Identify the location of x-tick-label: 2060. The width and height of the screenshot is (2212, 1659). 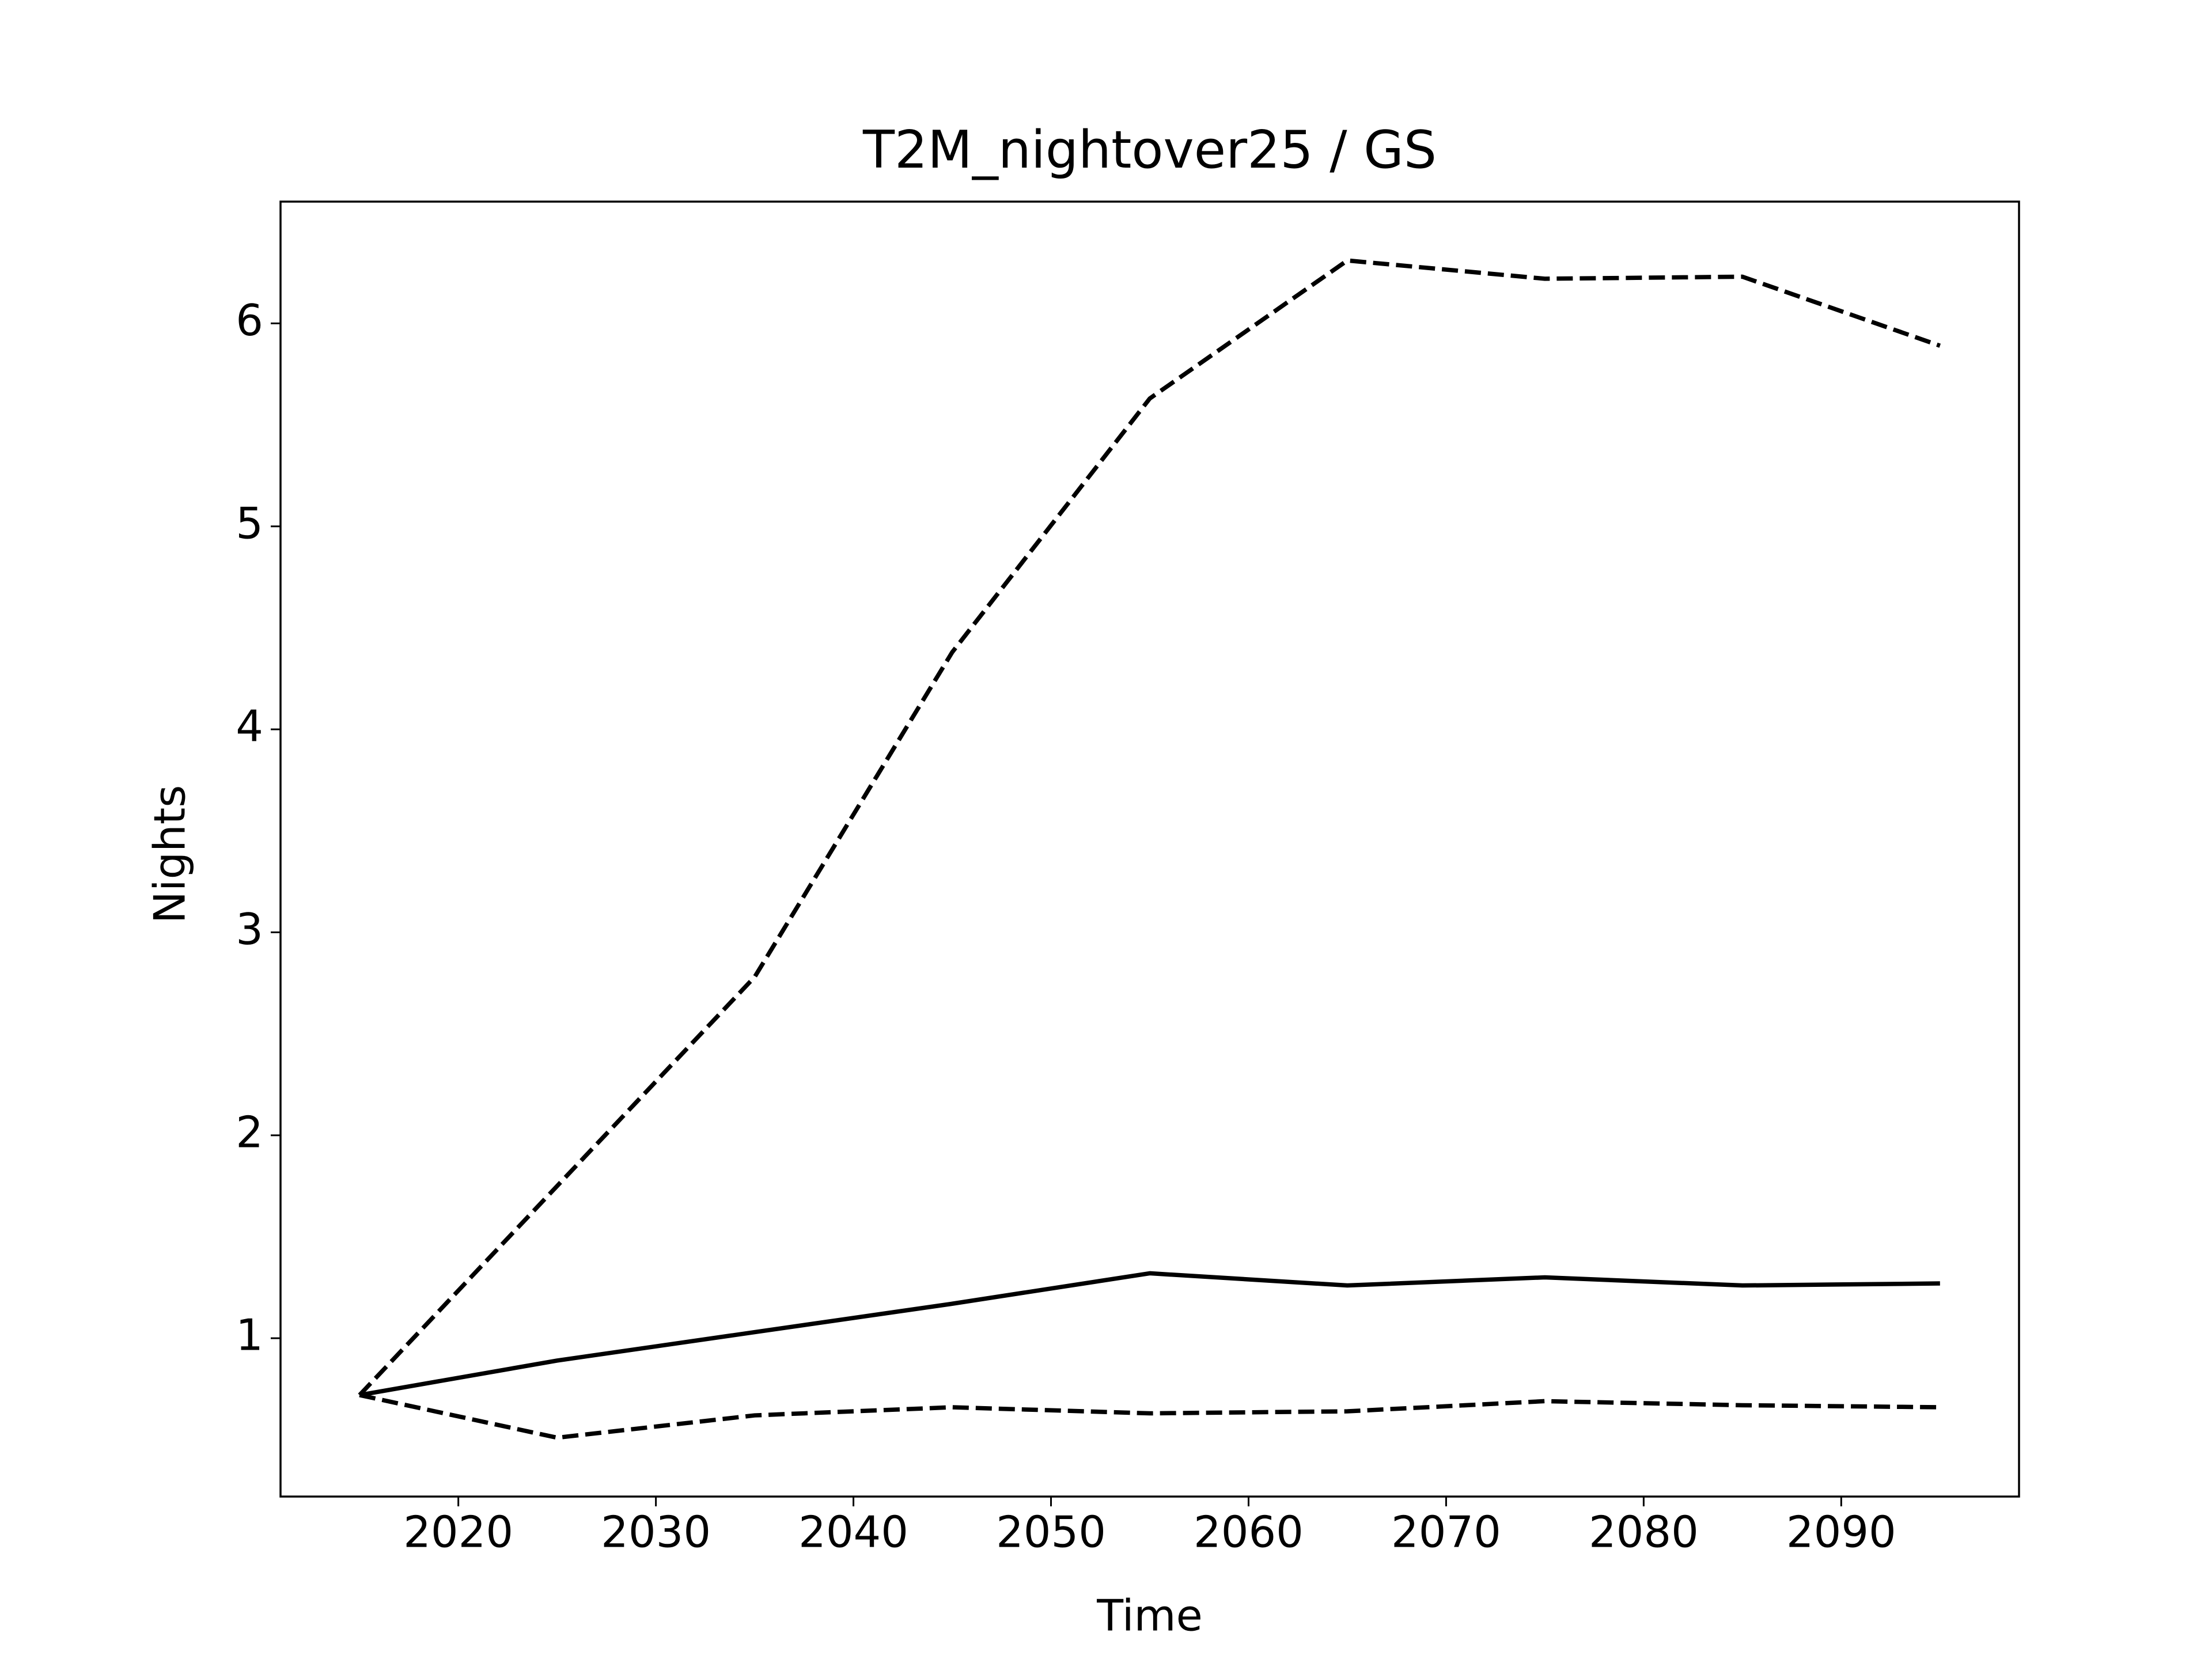
(1249, 1532).